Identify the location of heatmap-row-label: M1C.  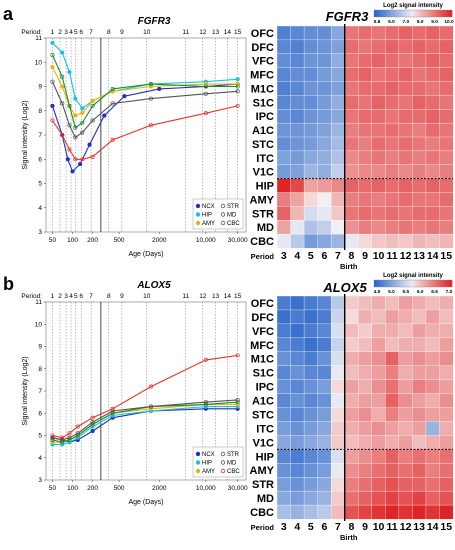
(262, 360).